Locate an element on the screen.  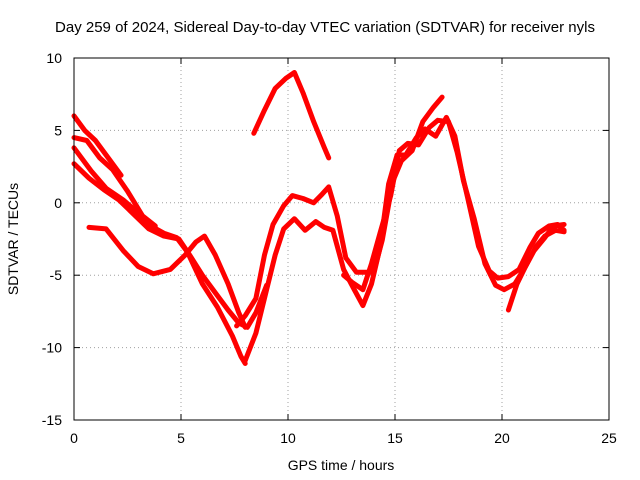
y-tick-label: -5 is located at coordinates (56, 275).